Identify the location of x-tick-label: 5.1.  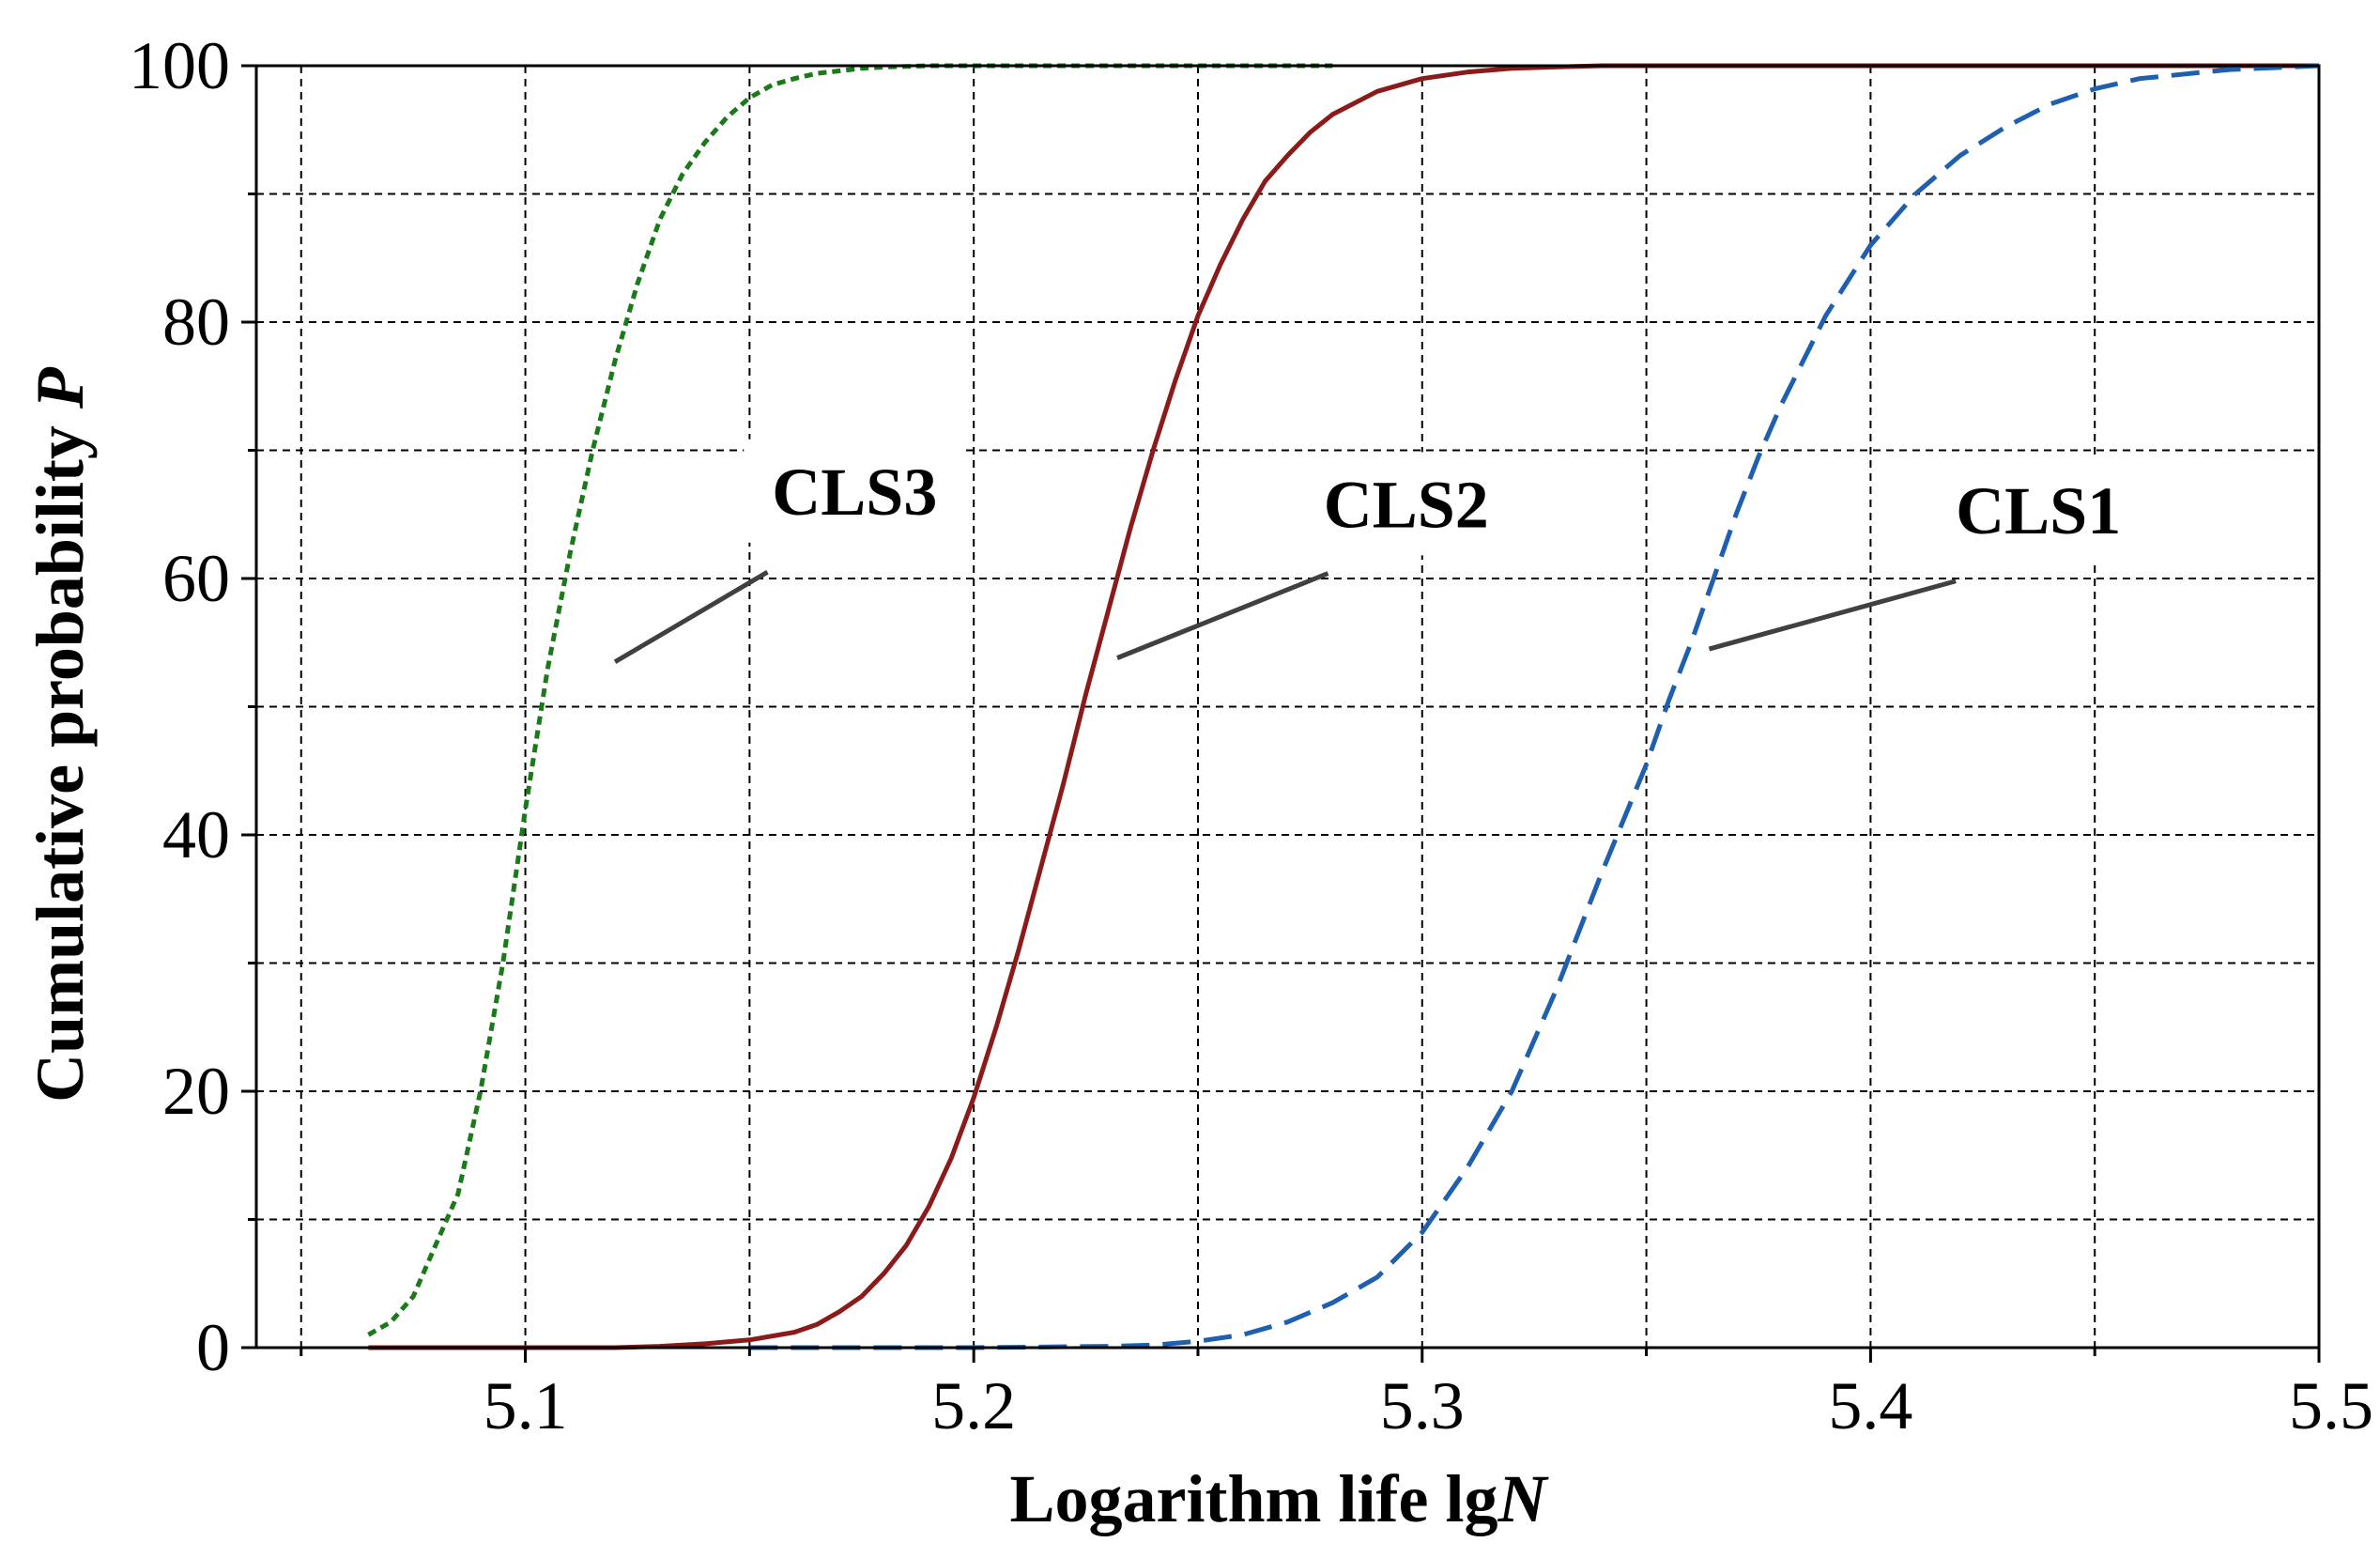
(526, 1405).